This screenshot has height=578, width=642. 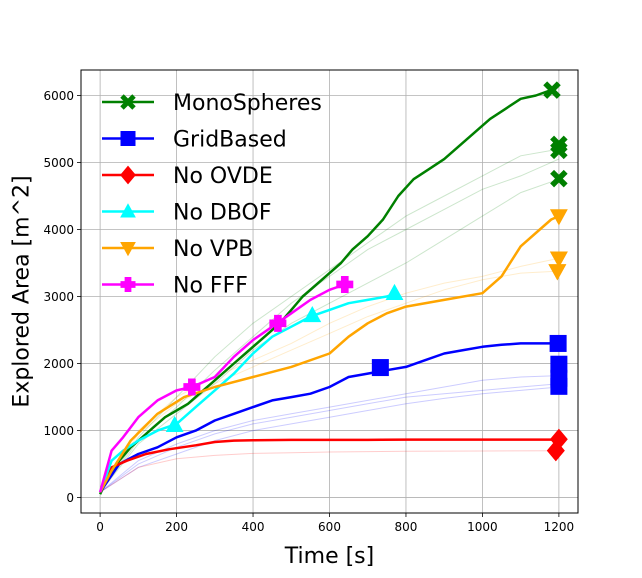 I want to click on legend-entry: No OVDE, so click(x=187, y=176).